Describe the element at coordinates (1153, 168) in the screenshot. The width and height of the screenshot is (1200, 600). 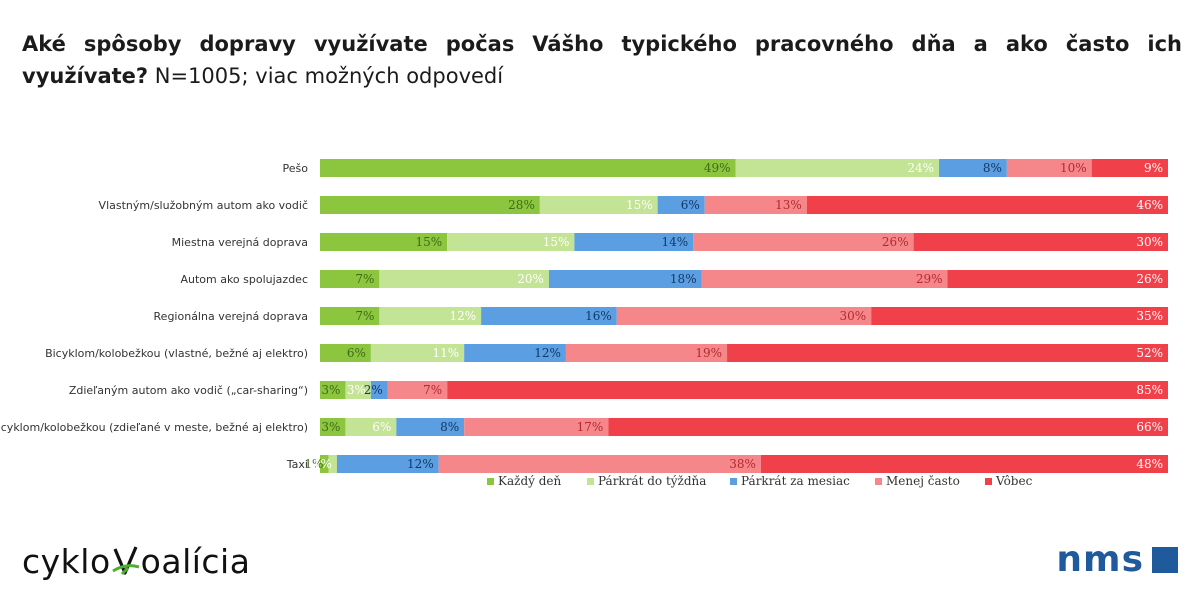
I see `data-label: 9%` at that location.